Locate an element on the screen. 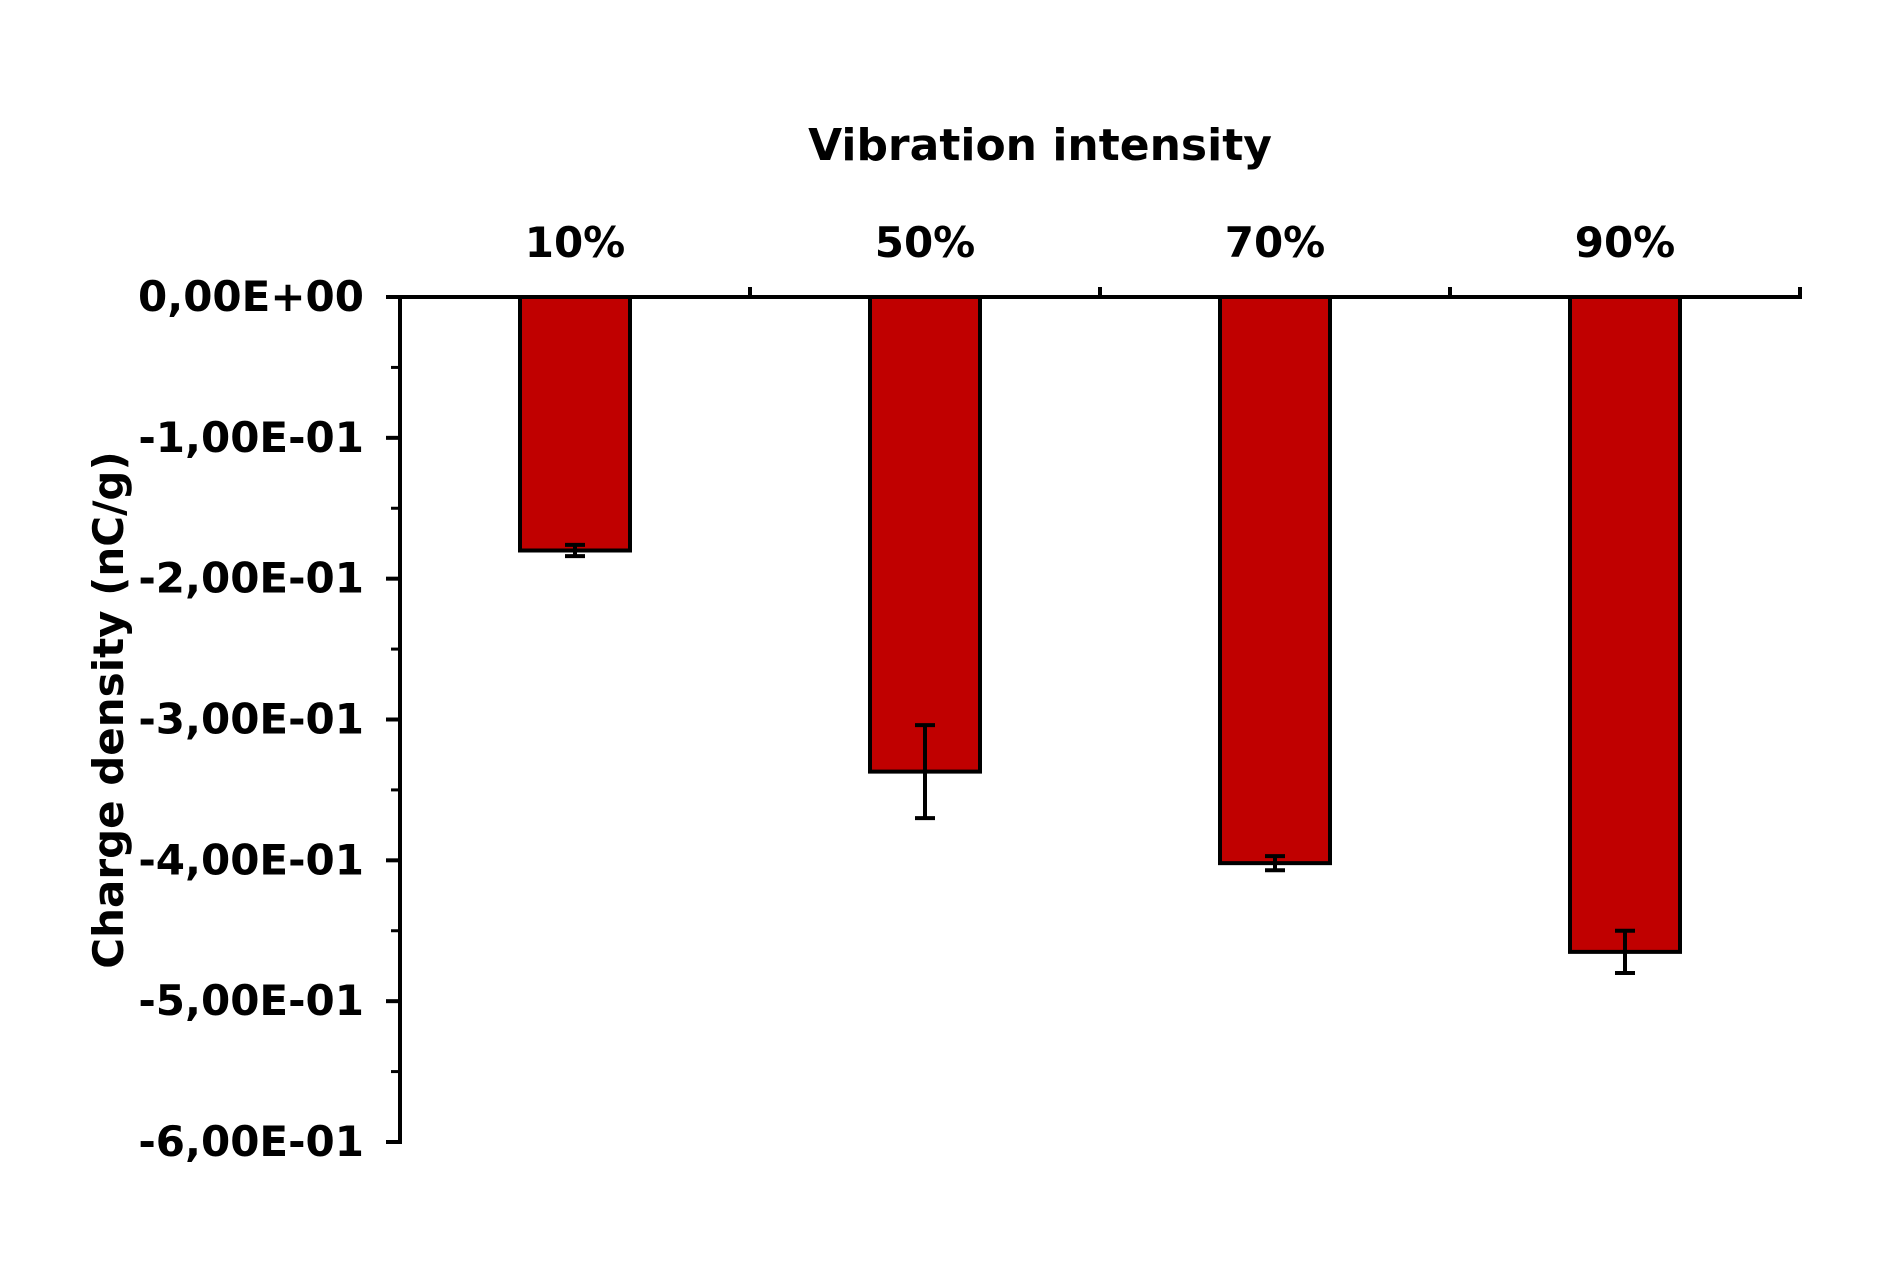 Image resolution: width=1892 pixels, height=1279 pixels. y-tick-label: -5,00E-01 is located at coordinates (251, 1000).